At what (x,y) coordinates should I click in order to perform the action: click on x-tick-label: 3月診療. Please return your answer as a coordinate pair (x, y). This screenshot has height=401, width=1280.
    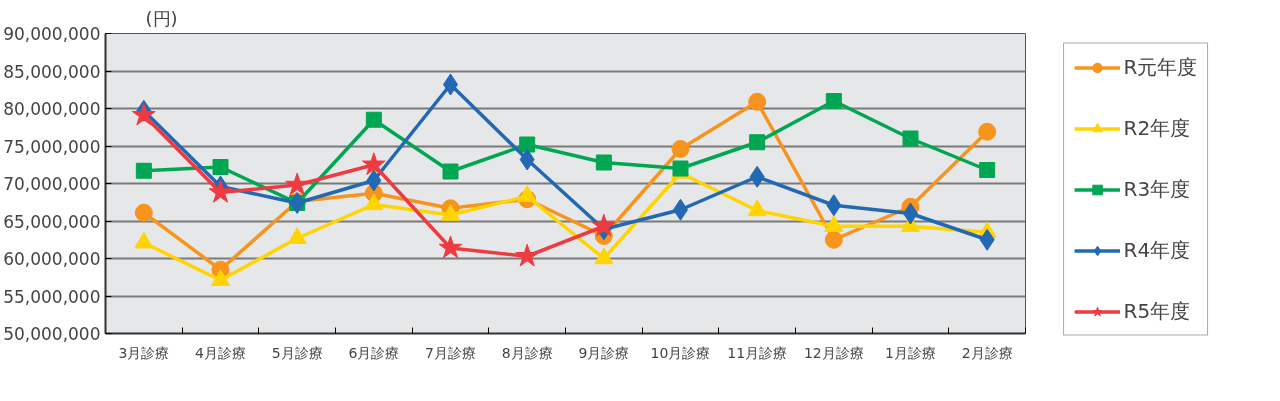
    Looking at the image, I should click on (144, 352).